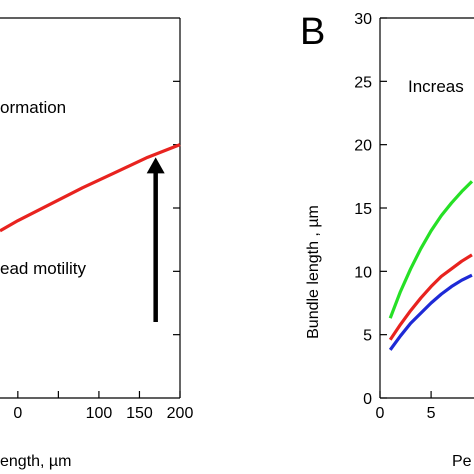  Describe the element at coordinates (139, 413) in the screenshot. I see `panel-a-x-tick-label-3: 150` at that location.